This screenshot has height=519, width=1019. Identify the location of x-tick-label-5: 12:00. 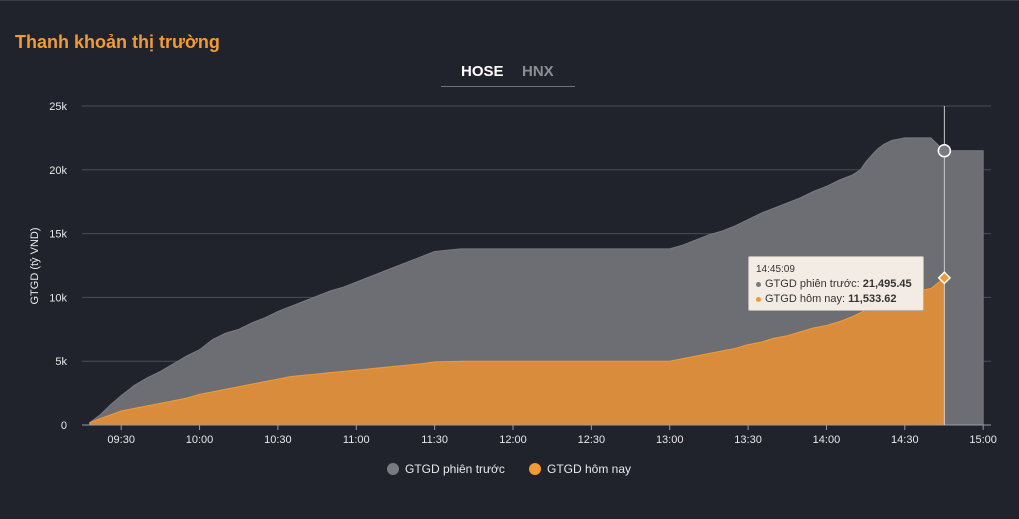
(513, 440).